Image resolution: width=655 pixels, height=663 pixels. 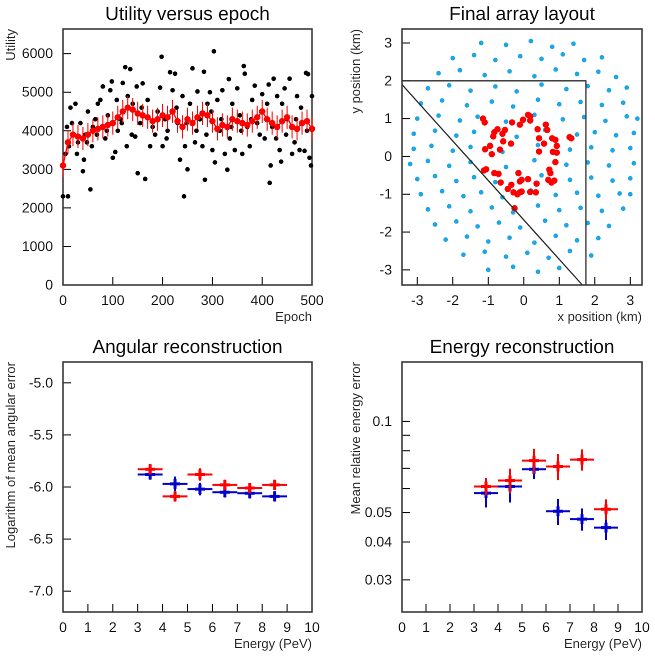 I want to click on x-tick-label: 300, so click(x=212, y=300).